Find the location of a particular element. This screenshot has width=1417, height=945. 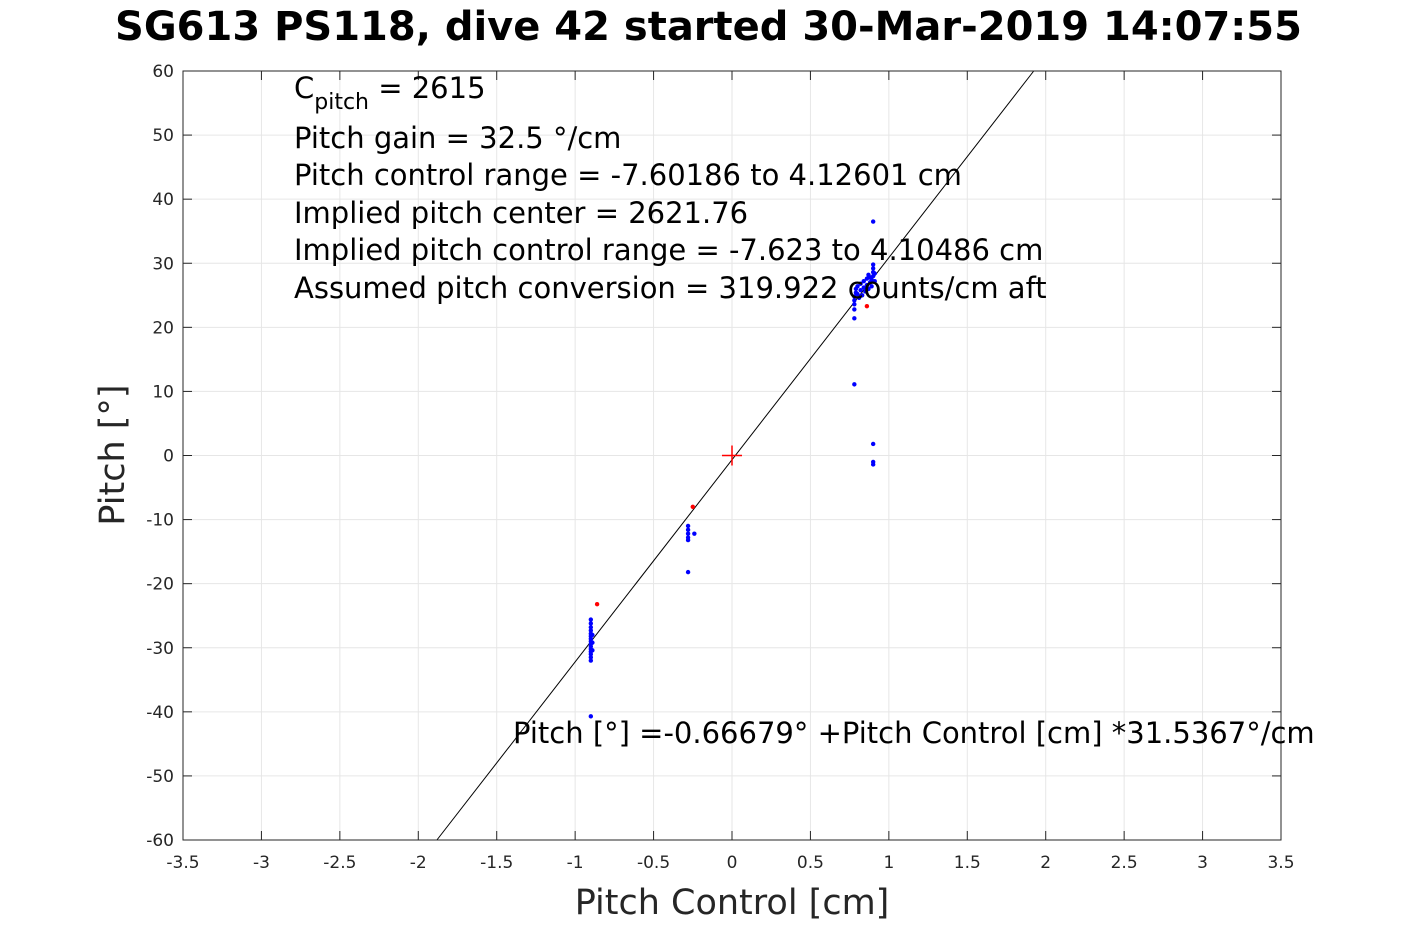

y-tick-label: -60 is located at coordinates (160, 841).